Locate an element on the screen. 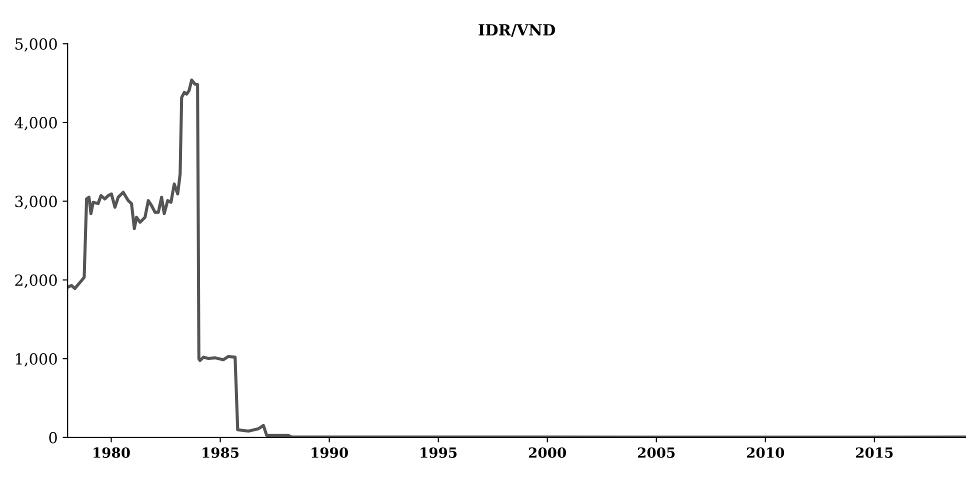 Image resolution: width=966 pixels, height=486 pixels. x-tick-label: 1980 is located at coordinates (112, 452).